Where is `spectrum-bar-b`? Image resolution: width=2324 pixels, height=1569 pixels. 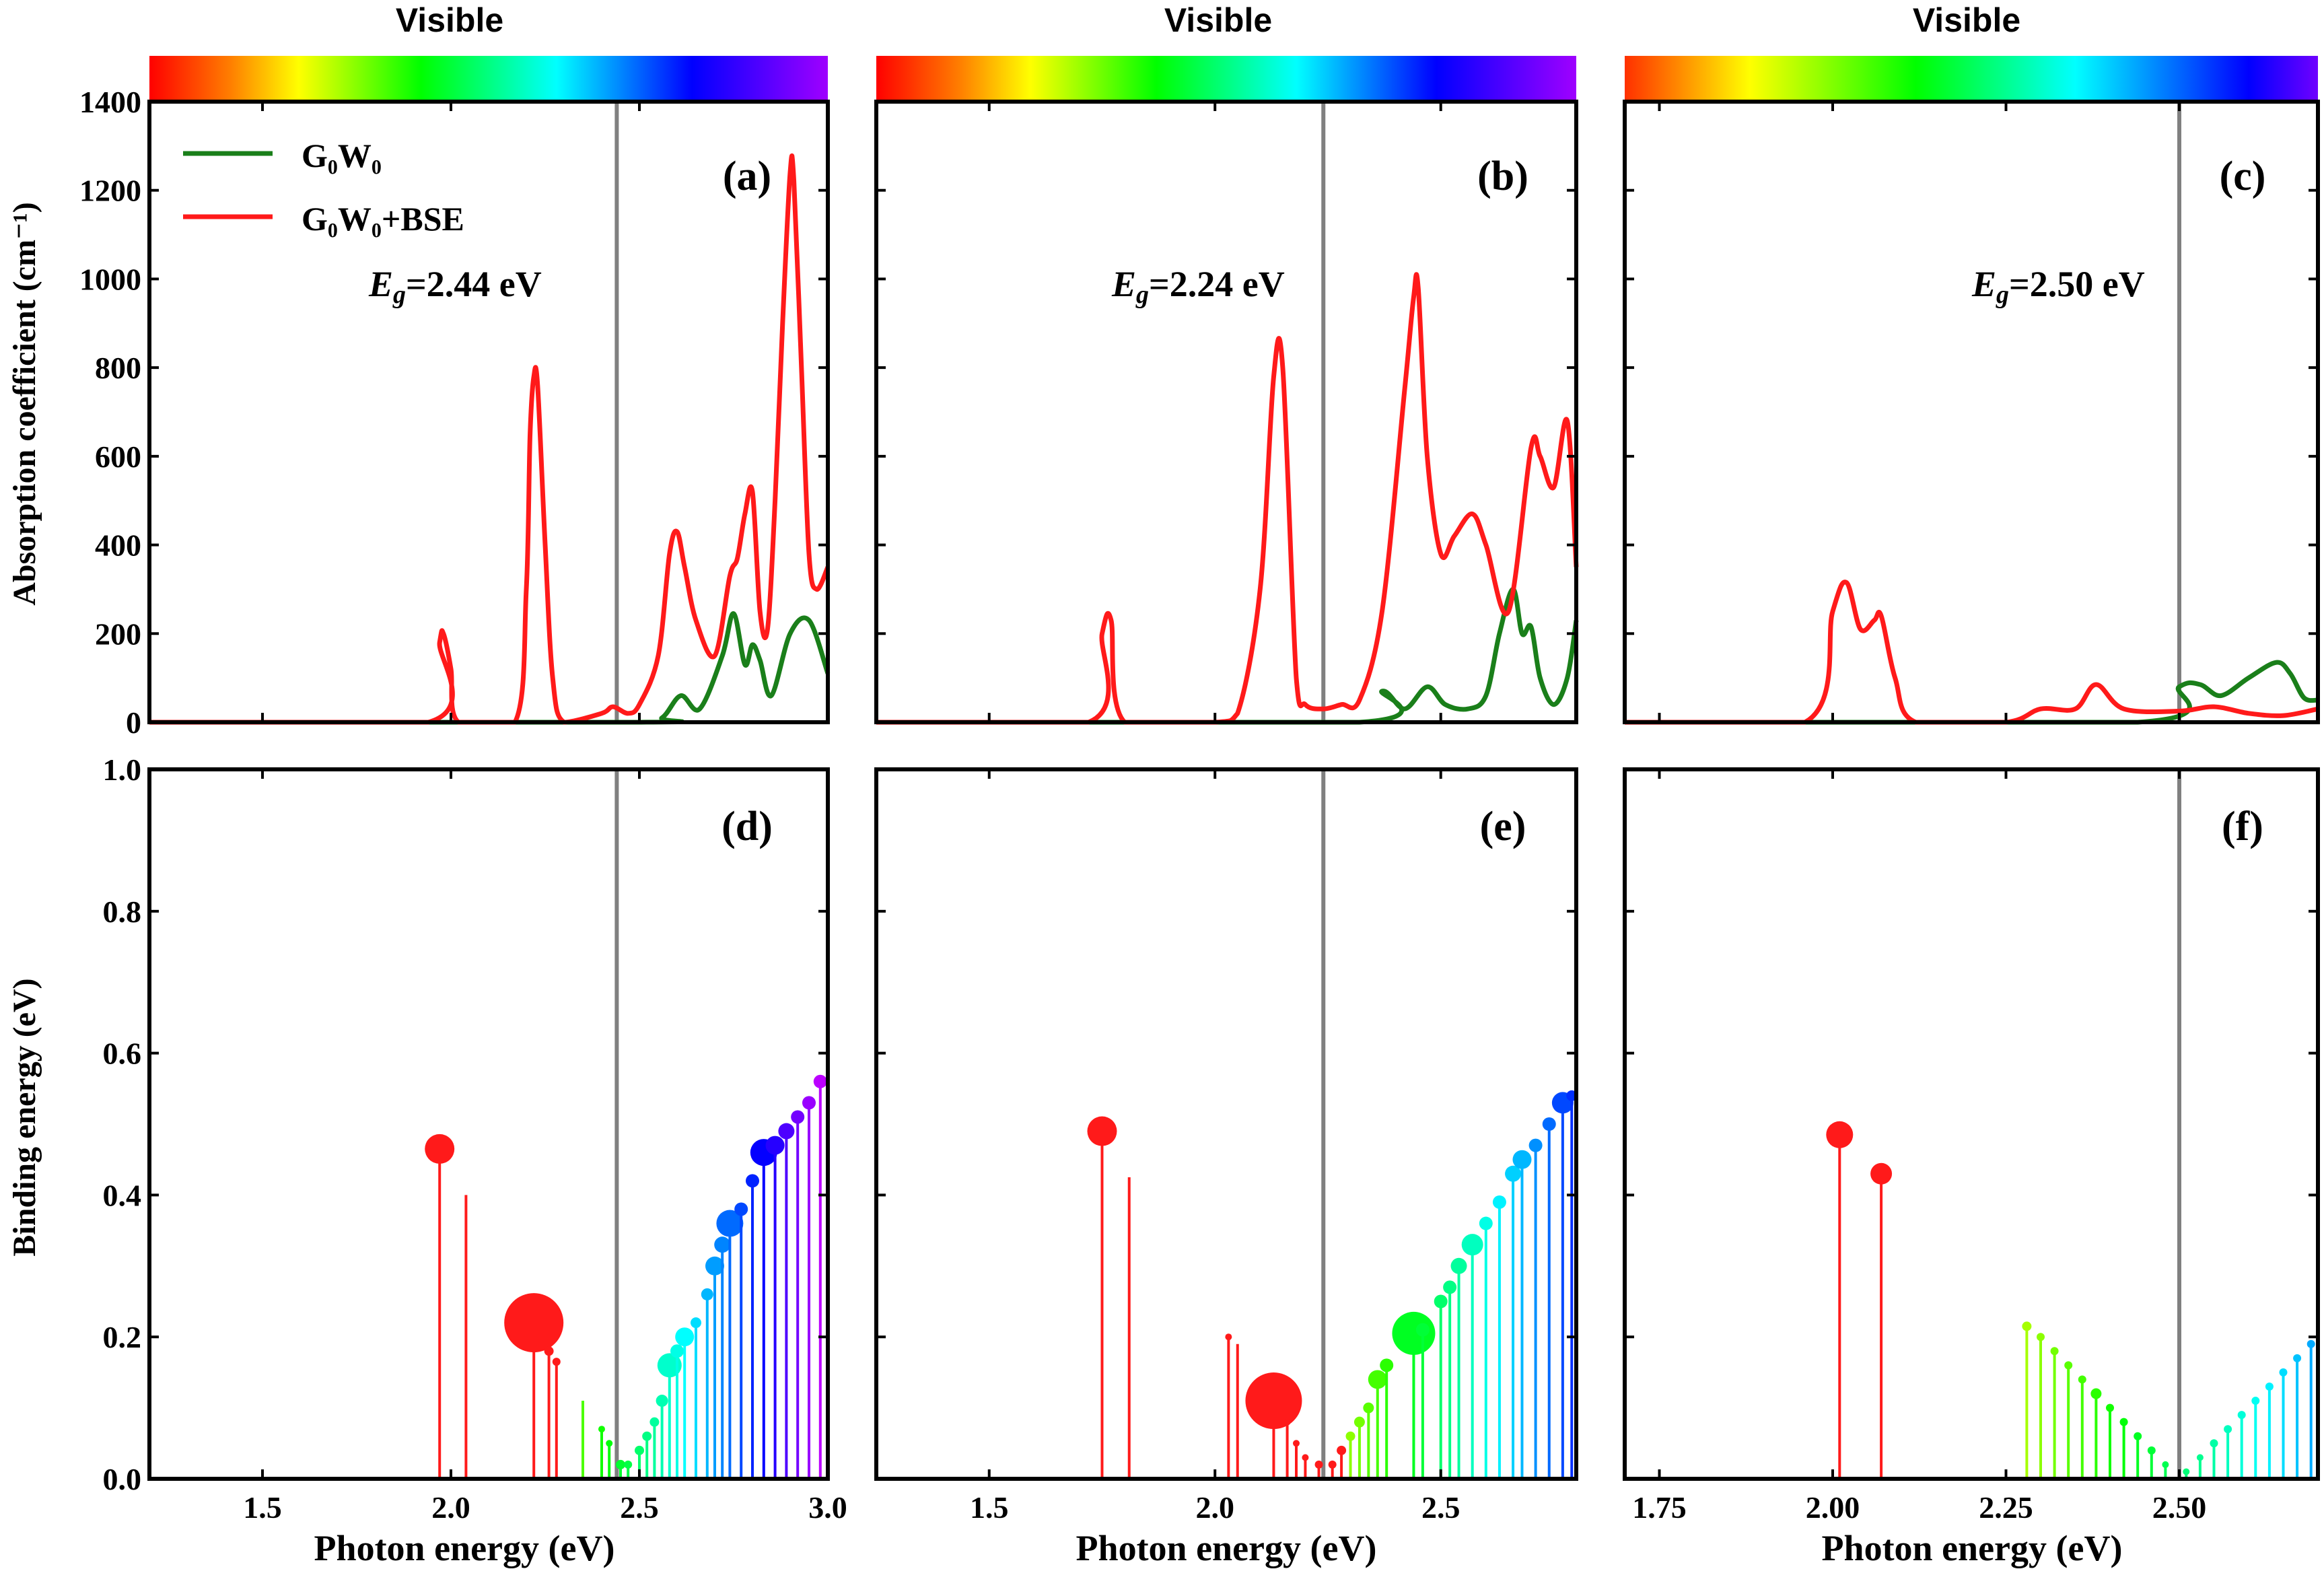 spectrum-bar-b is located at coordinates (1226, 79).